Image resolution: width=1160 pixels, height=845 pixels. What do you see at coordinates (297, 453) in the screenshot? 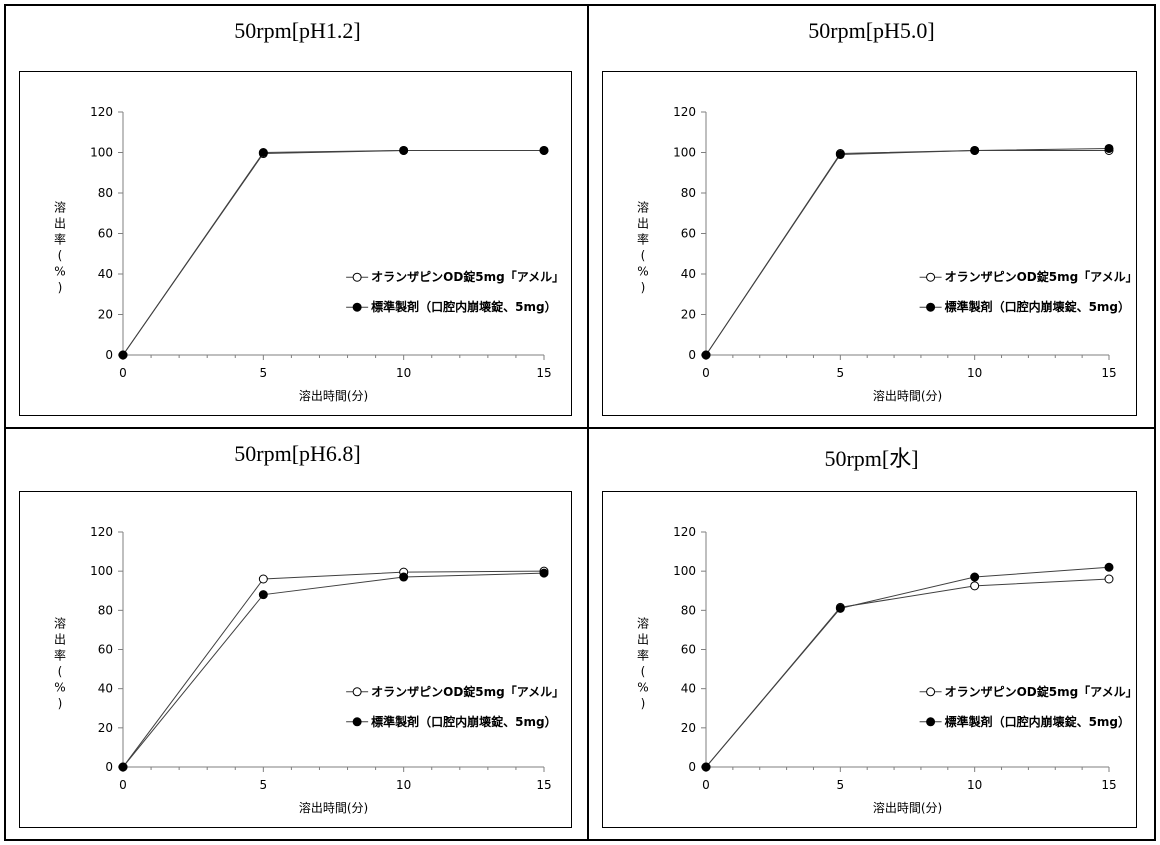
I see `panel-title: 50rpm[pH6.8]` at bounding box center [297, 453].